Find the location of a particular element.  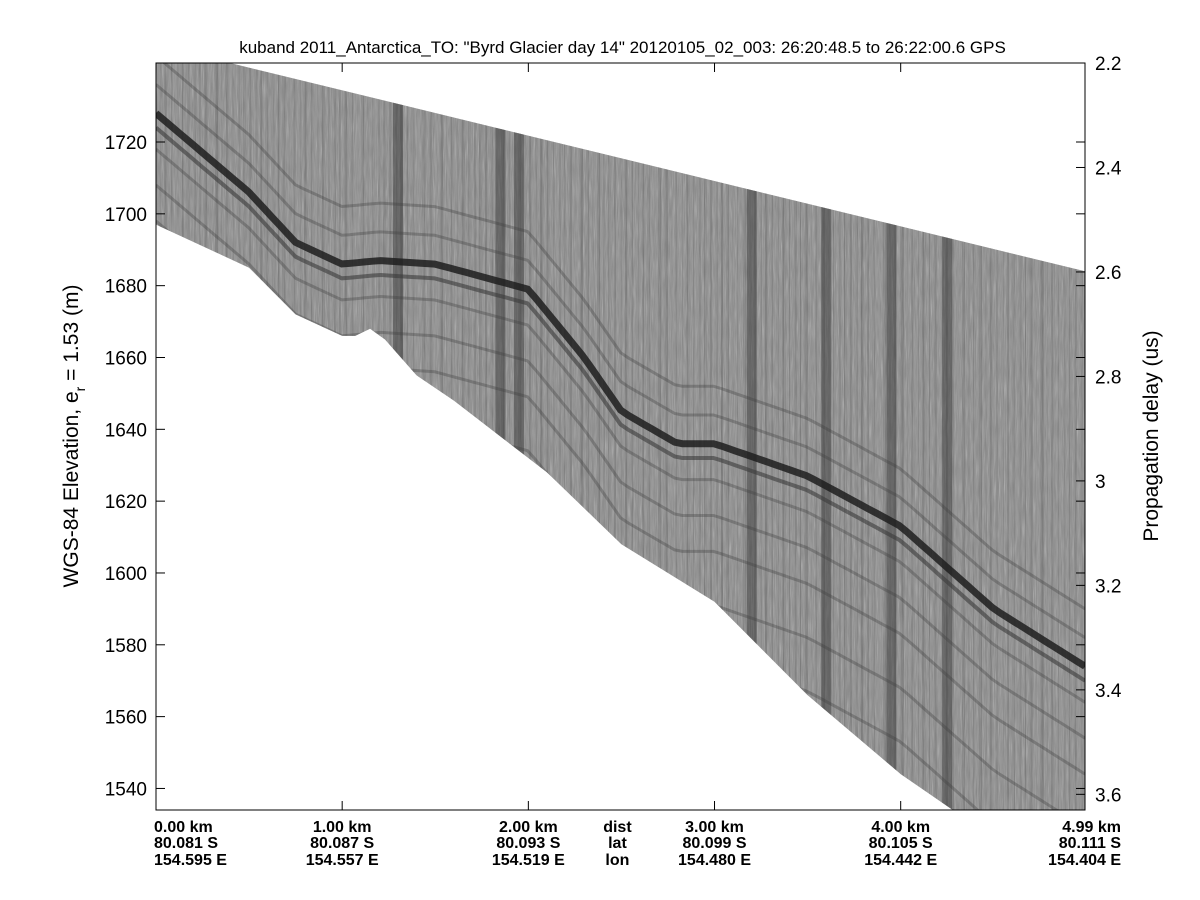

y-left-tick-label: 1540 is located at coordinates (126, 789).